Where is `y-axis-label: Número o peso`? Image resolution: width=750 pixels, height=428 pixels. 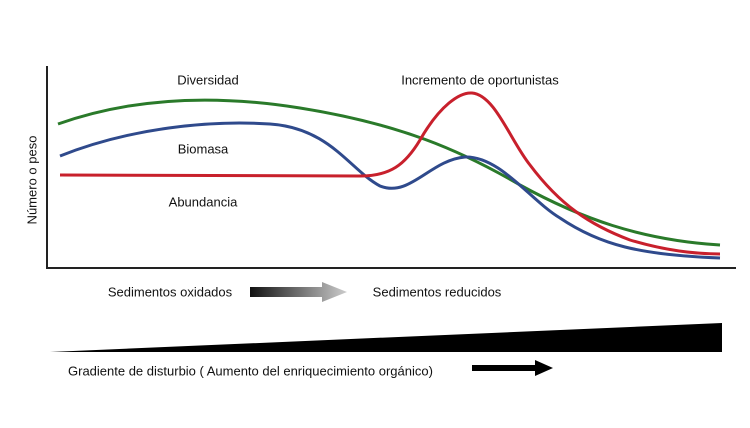
y-axis-label: Número o peso is located at coordinates (31, 180).